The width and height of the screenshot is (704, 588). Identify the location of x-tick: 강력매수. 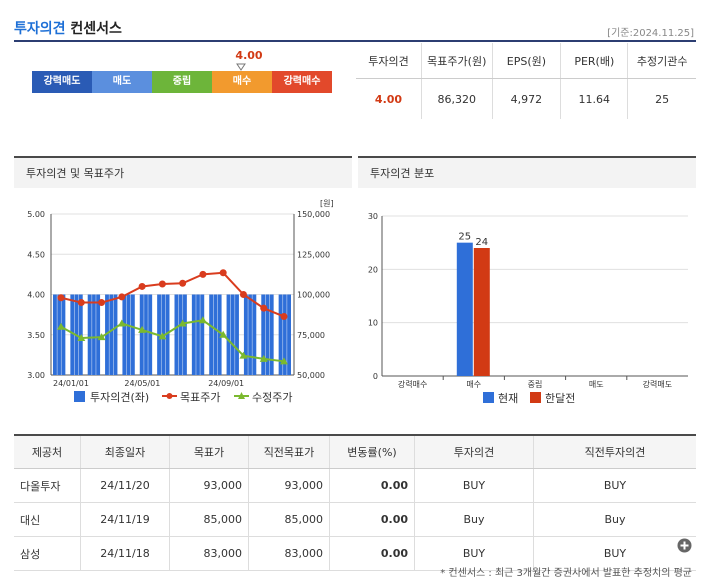
(412, 384).